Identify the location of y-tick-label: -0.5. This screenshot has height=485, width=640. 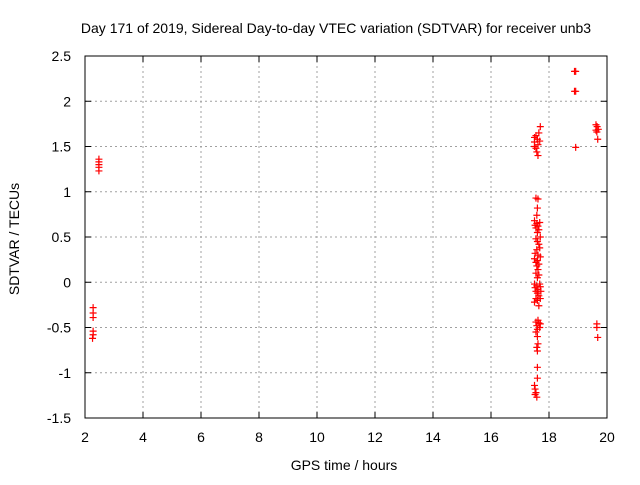
(59, 328).